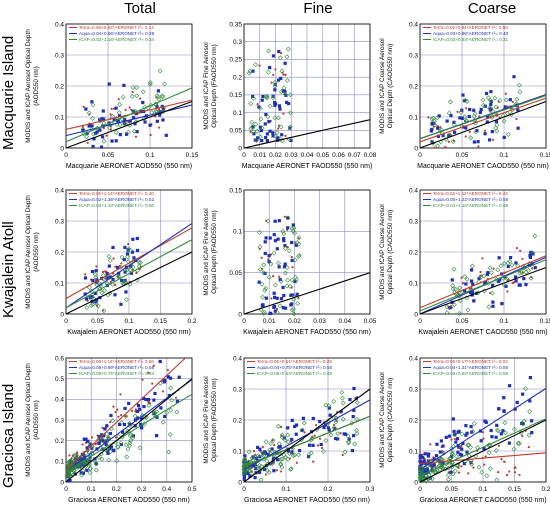 The width and height of the screenshot is (550, 516). What do you see at coordinates (269, 321) in the screenshot?
I see `x-tick-label: 0.01` at bounding box center [269, 321].